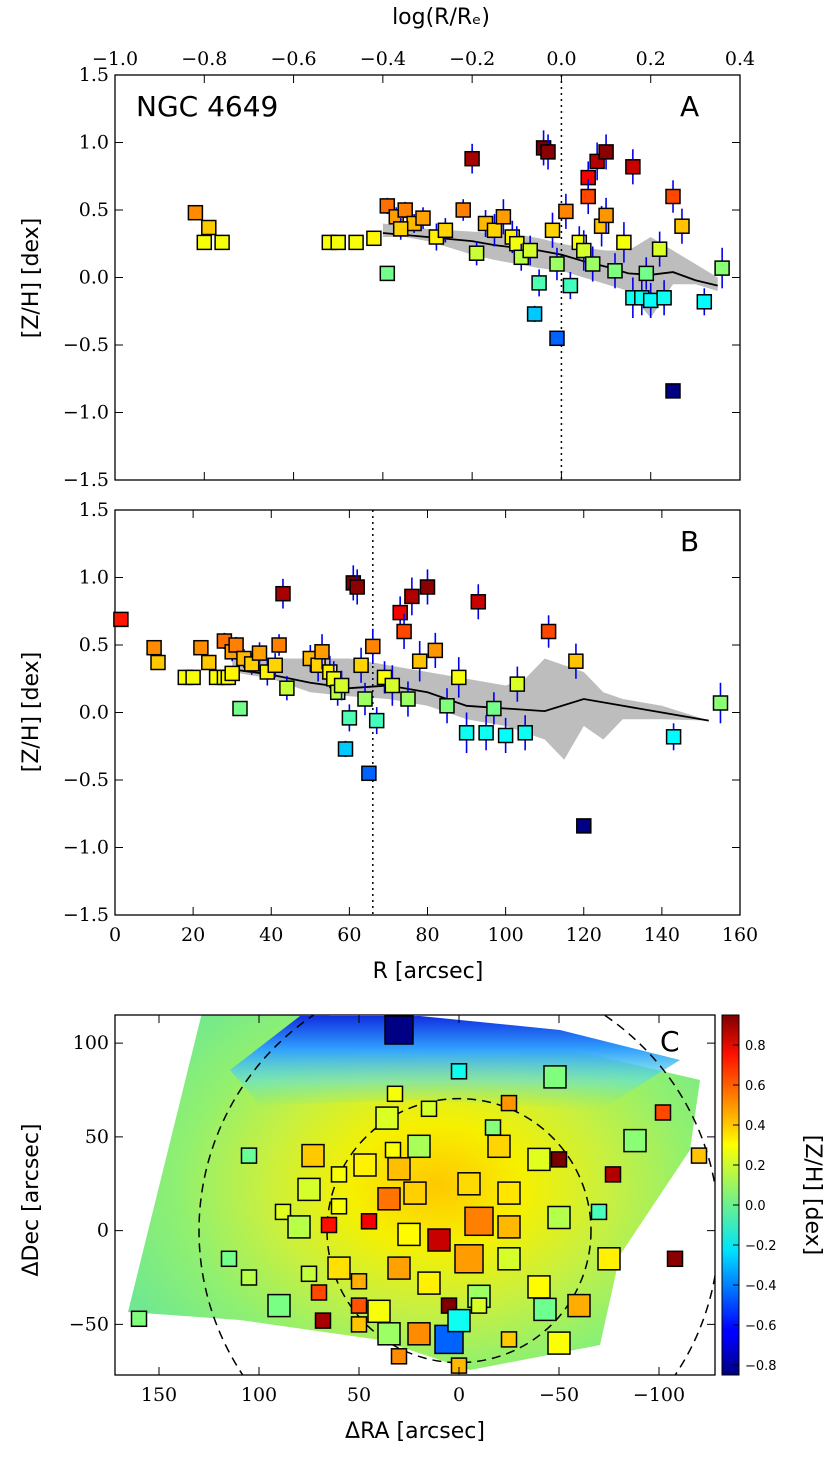  What do you see at coordinates (761, 1286) in the screenshot?
I see `colorbar-tick-label-6: −0.4` at bounding box center [761, 1286].